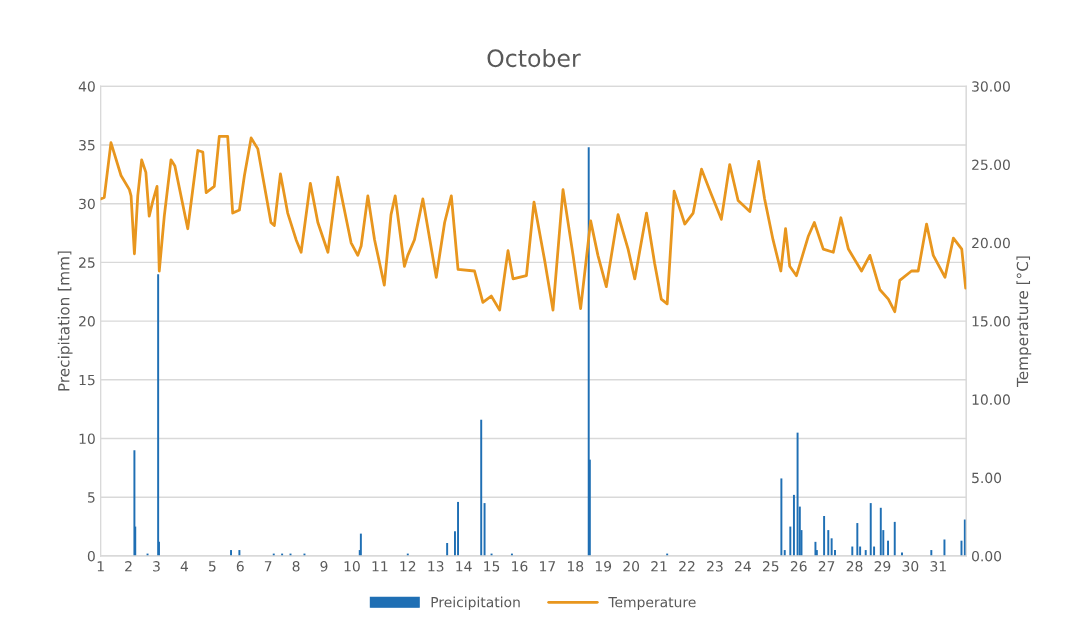  I want to click on x-tick-label: 11, so click(380, 566).